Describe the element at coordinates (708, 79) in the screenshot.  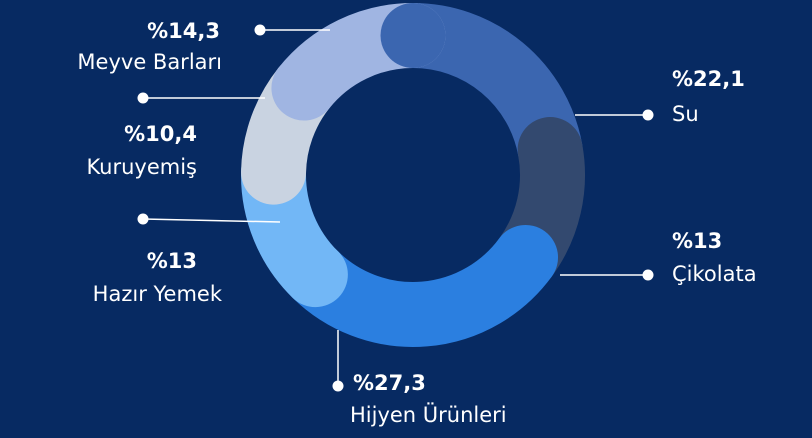
I see `value-label: %22,1` at that location.